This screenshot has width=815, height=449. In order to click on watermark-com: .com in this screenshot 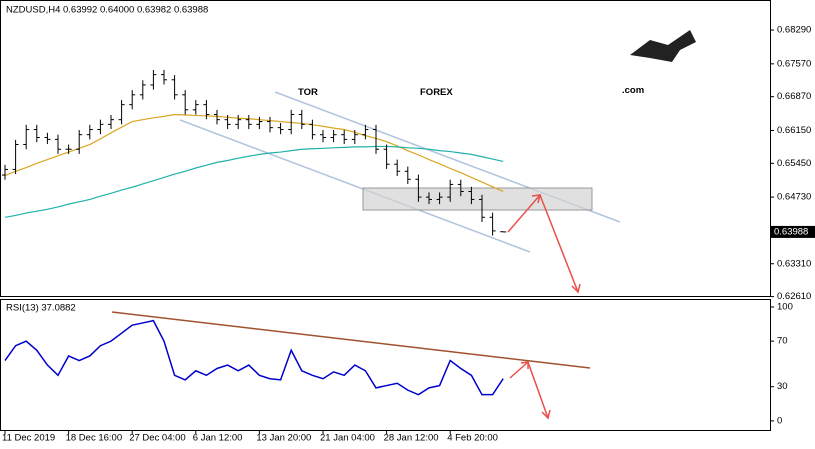, I will do `click(633, 90)`.